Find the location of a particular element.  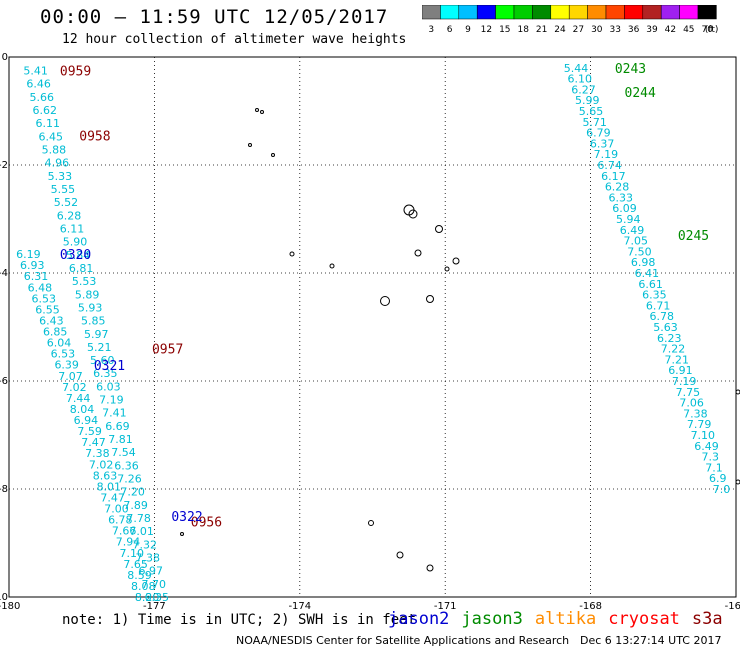

swh-value-label: 6.31 is located at coordinates (36, 276).